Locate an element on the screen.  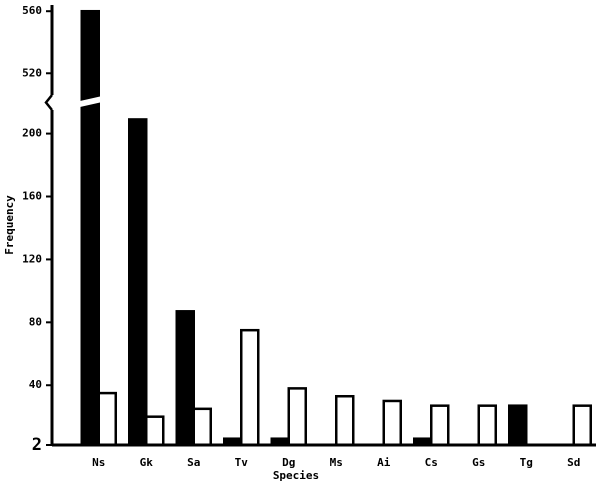
x-tick-label: Ms is located at coordinates (336, 462).